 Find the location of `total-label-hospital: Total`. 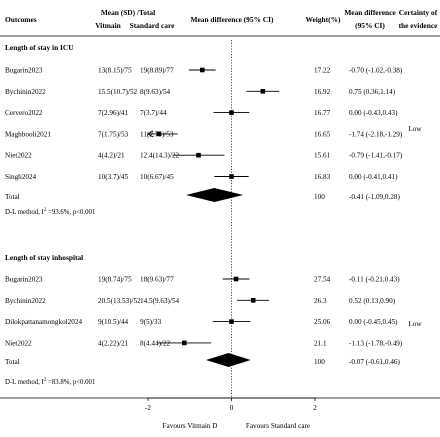

total-label-hospital: Total is located at coordinates (12, 362).